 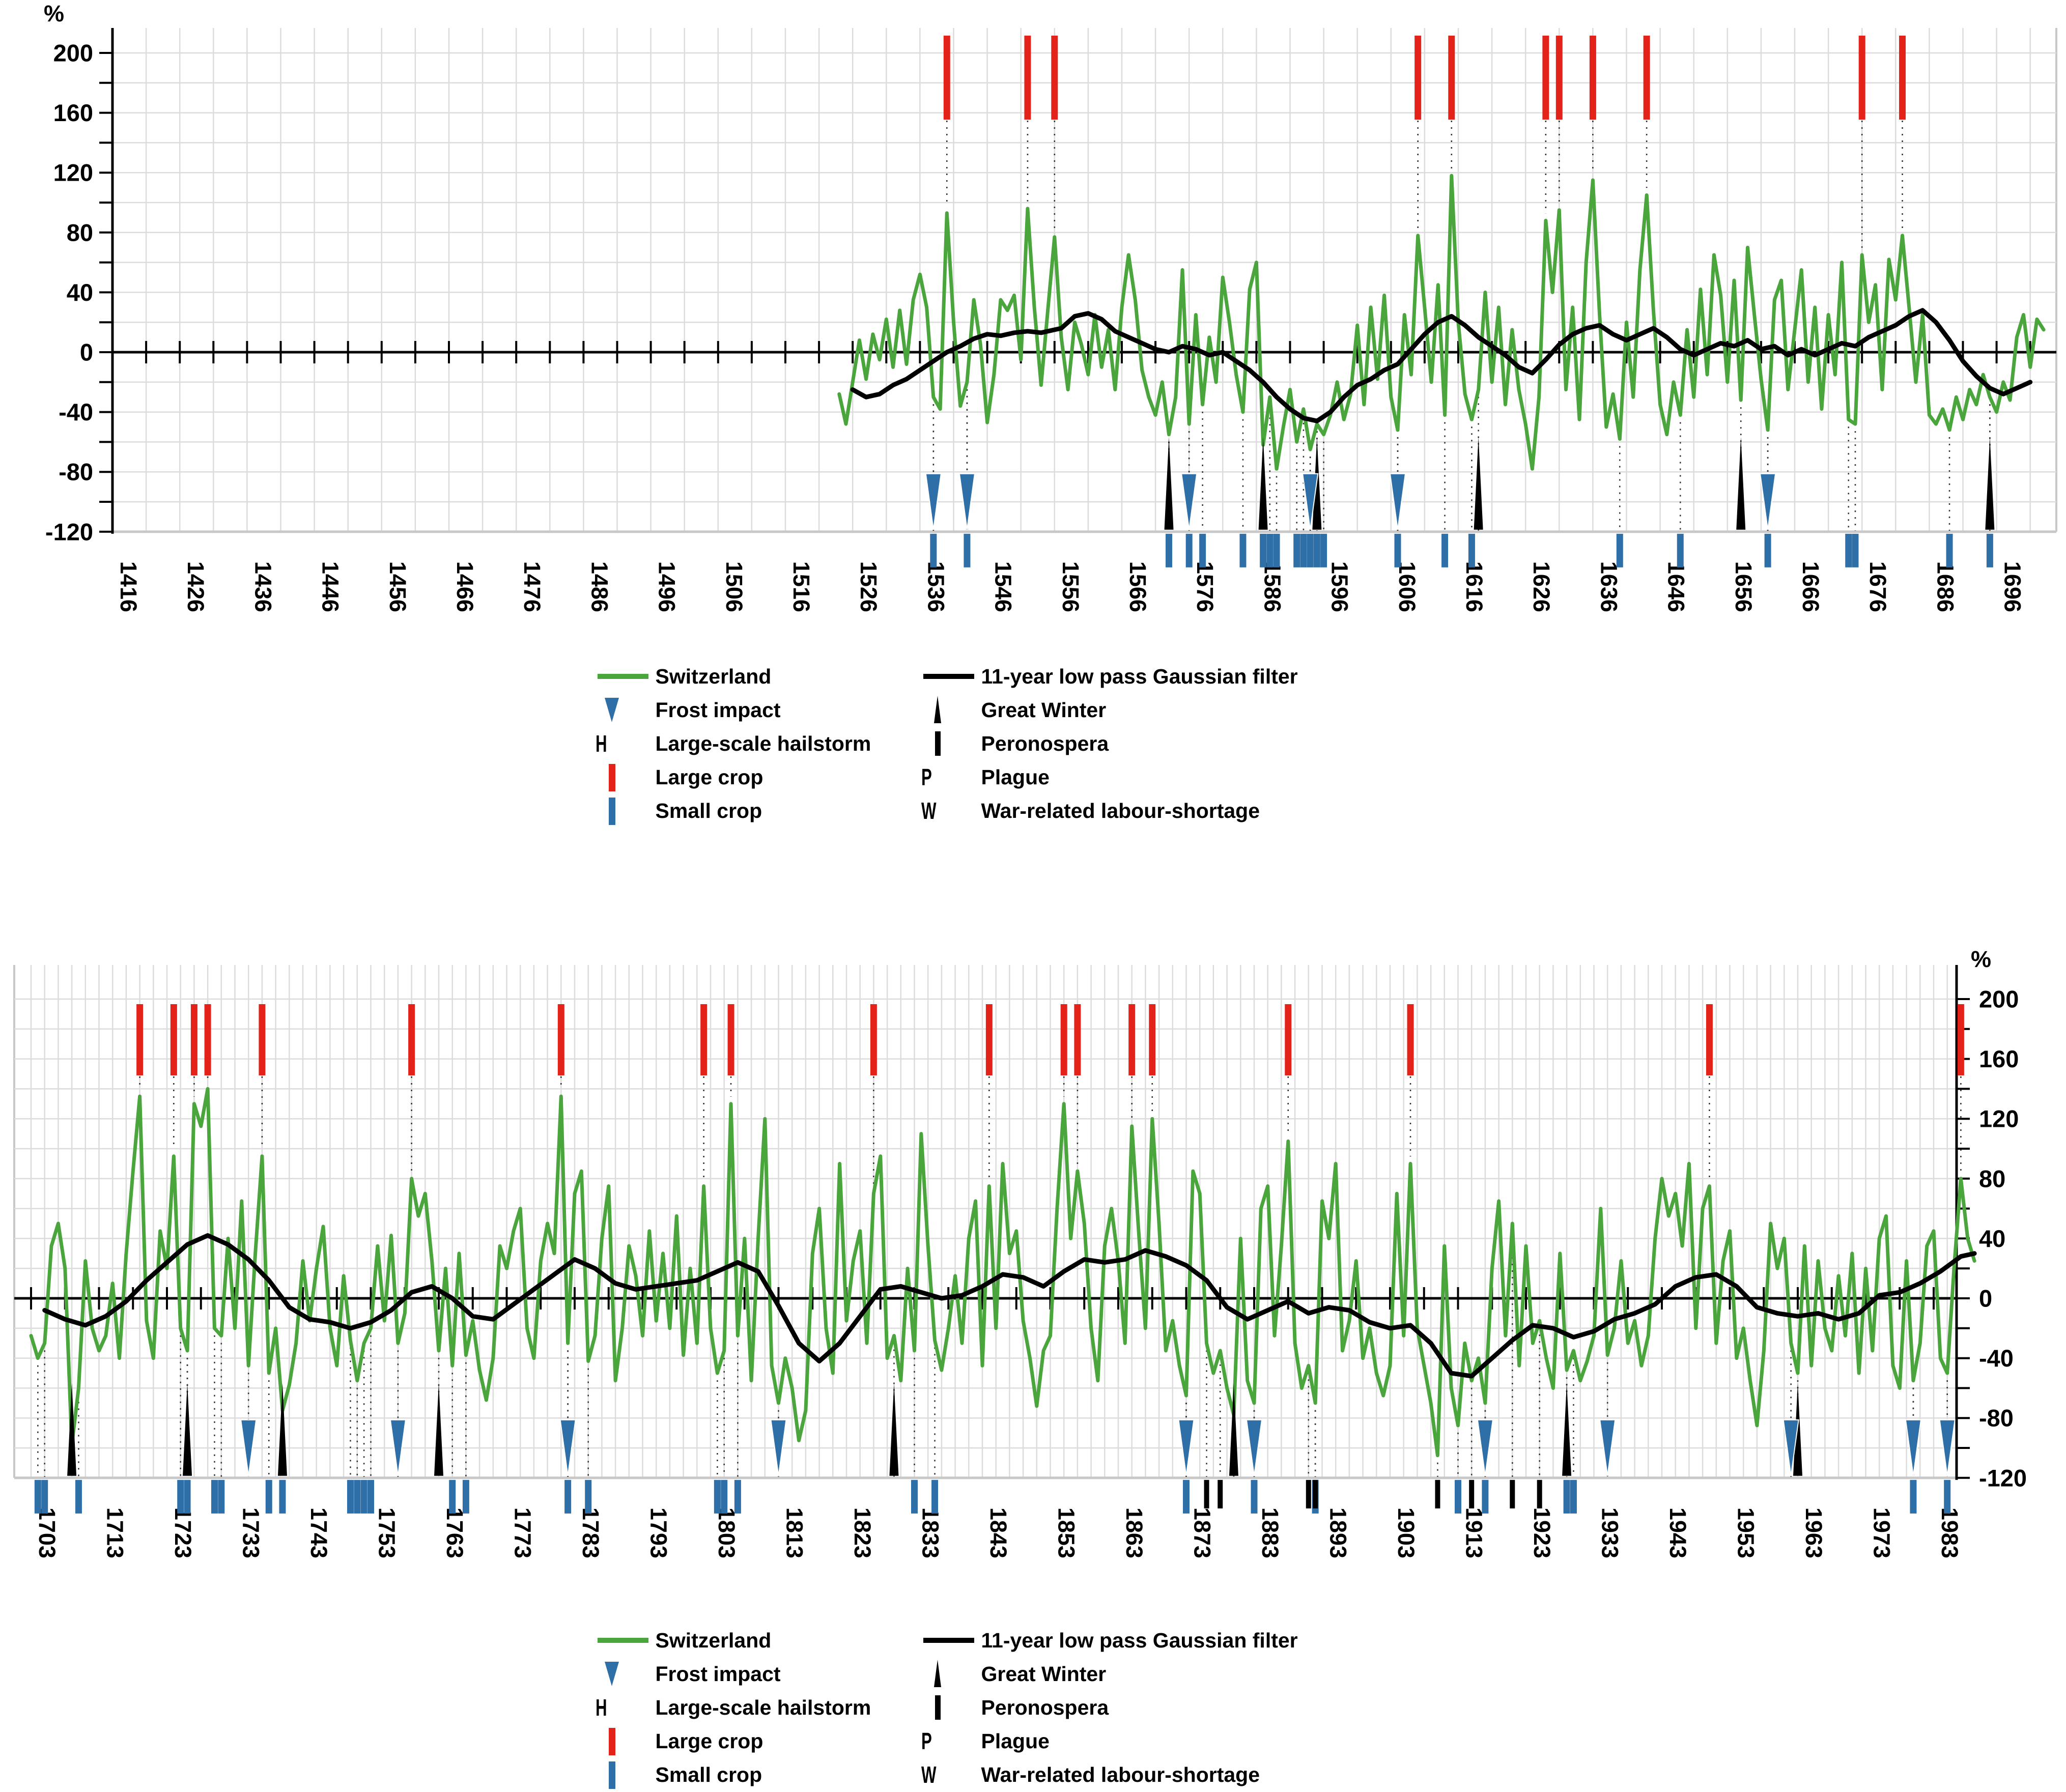 What do you see at coordinates (1441, 322) in the screenshot?
I see `series-switzerland` at bounding box center [1441, 322].